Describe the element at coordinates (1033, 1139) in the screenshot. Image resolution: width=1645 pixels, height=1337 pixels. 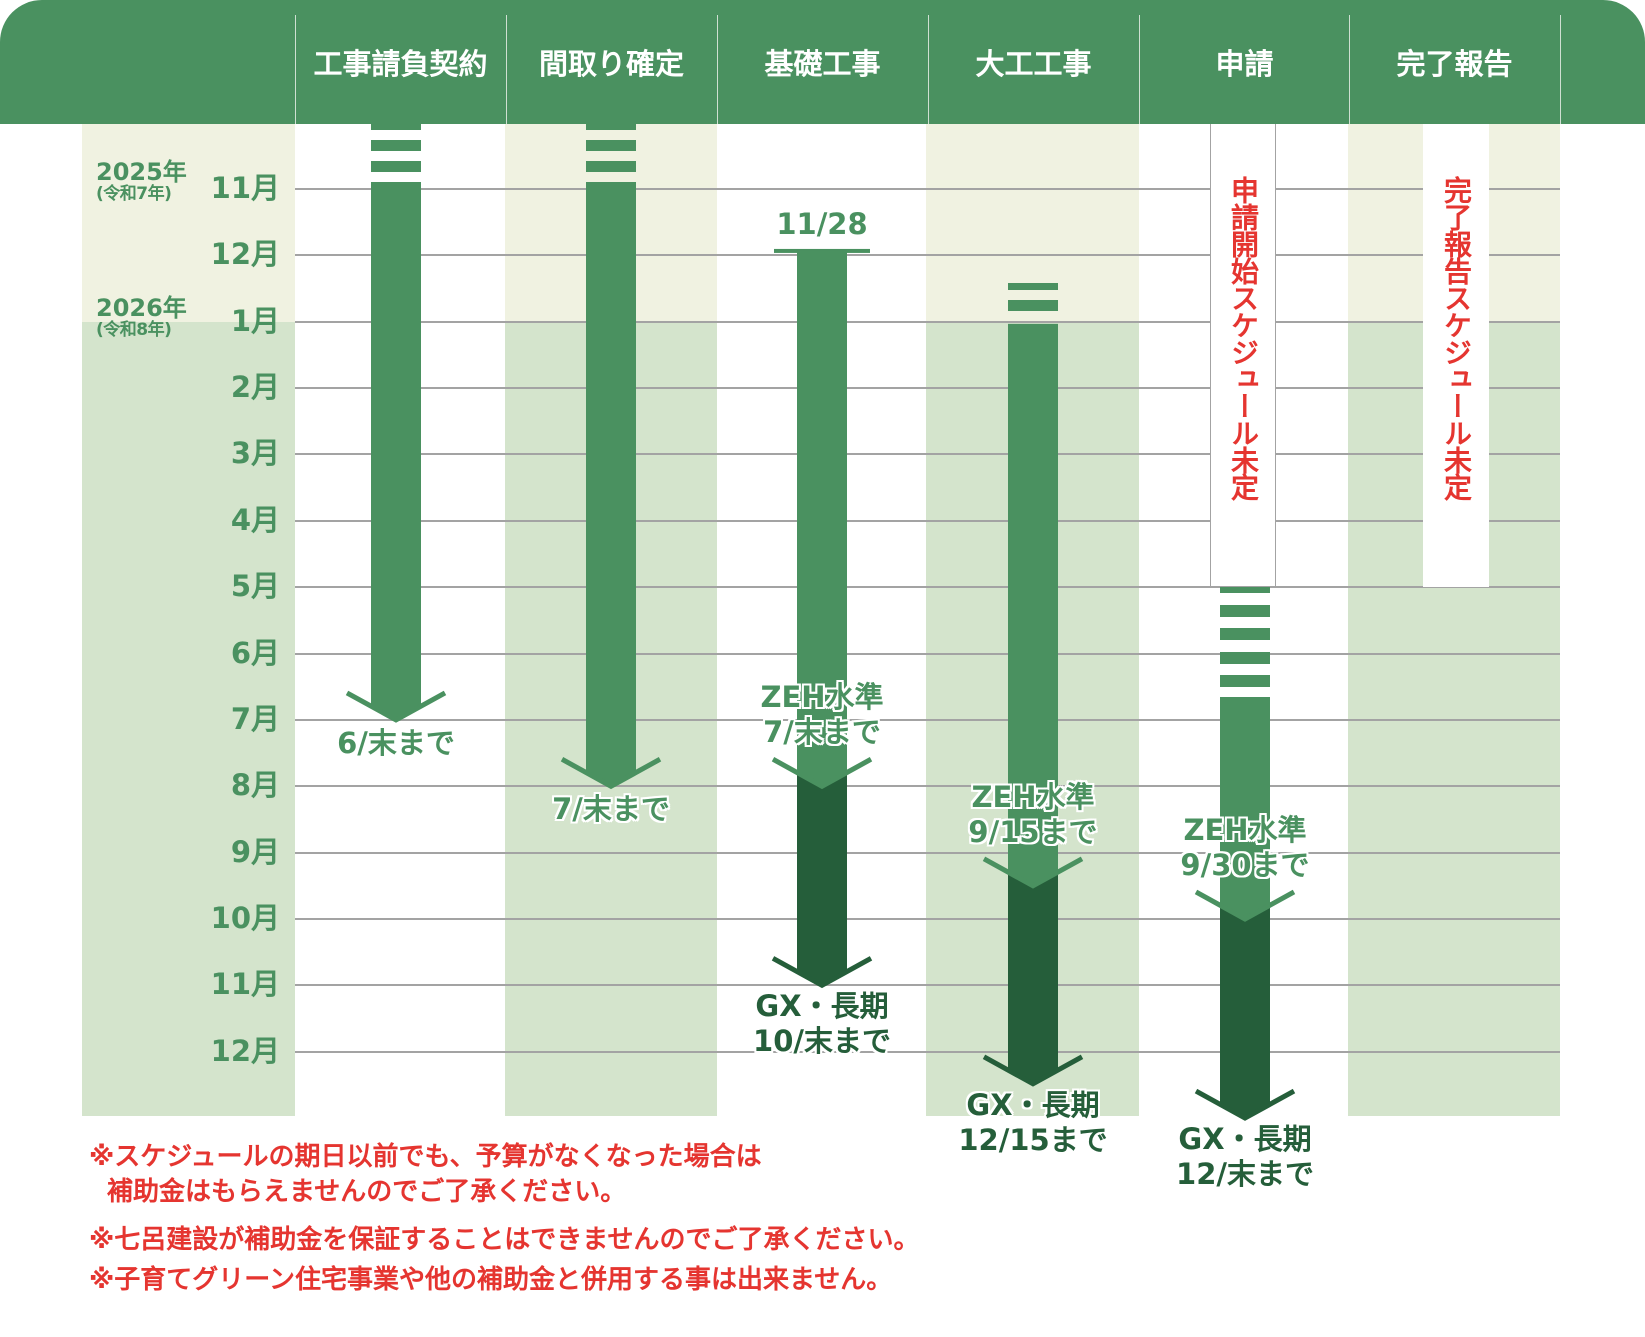
I see `gx-deadline-label-line: 12/15まで` at that location.